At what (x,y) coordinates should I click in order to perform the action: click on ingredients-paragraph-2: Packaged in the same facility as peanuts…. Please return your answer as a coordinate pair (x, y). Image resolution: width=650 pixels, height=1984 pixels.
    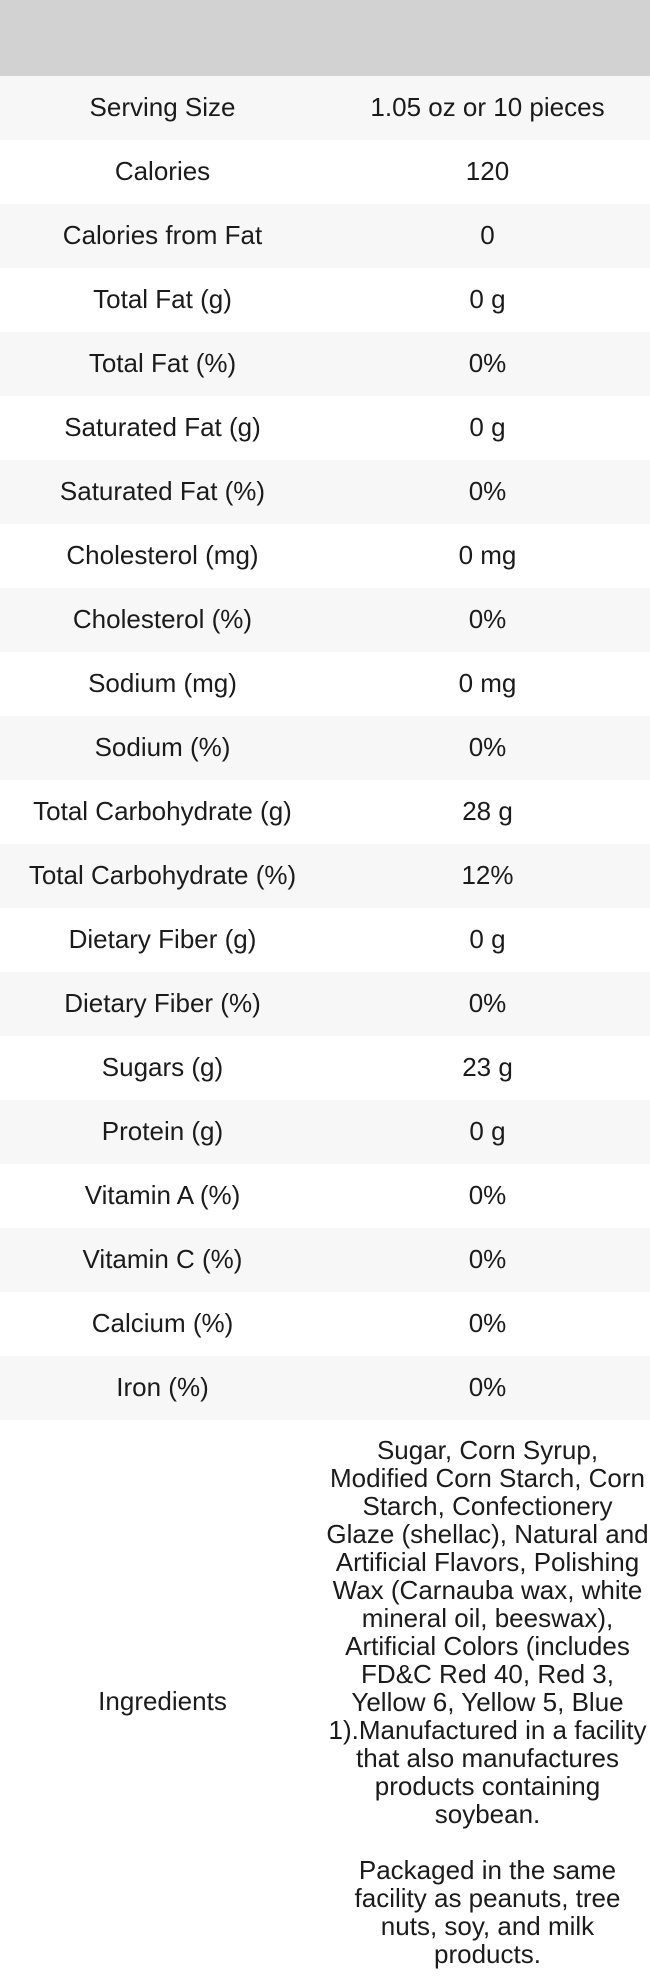
    Looking at the image, I should click on (487, 1912).